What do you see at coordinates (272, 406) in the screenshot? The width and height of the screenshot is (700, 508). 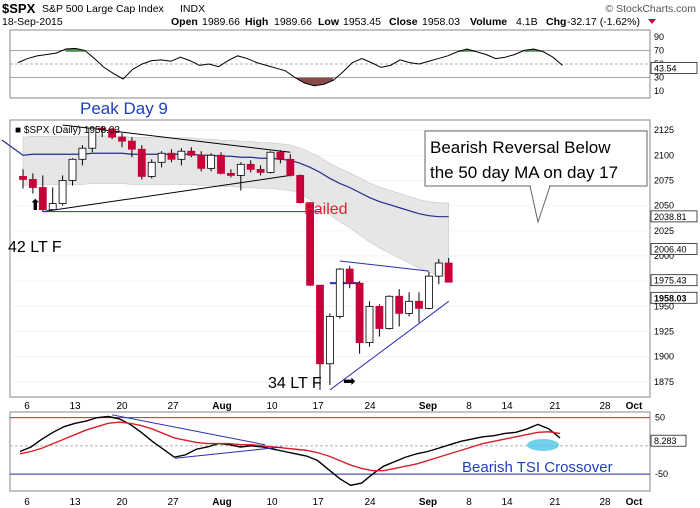 I see `x-tick-label: 10` at bounding box center [272, 406].